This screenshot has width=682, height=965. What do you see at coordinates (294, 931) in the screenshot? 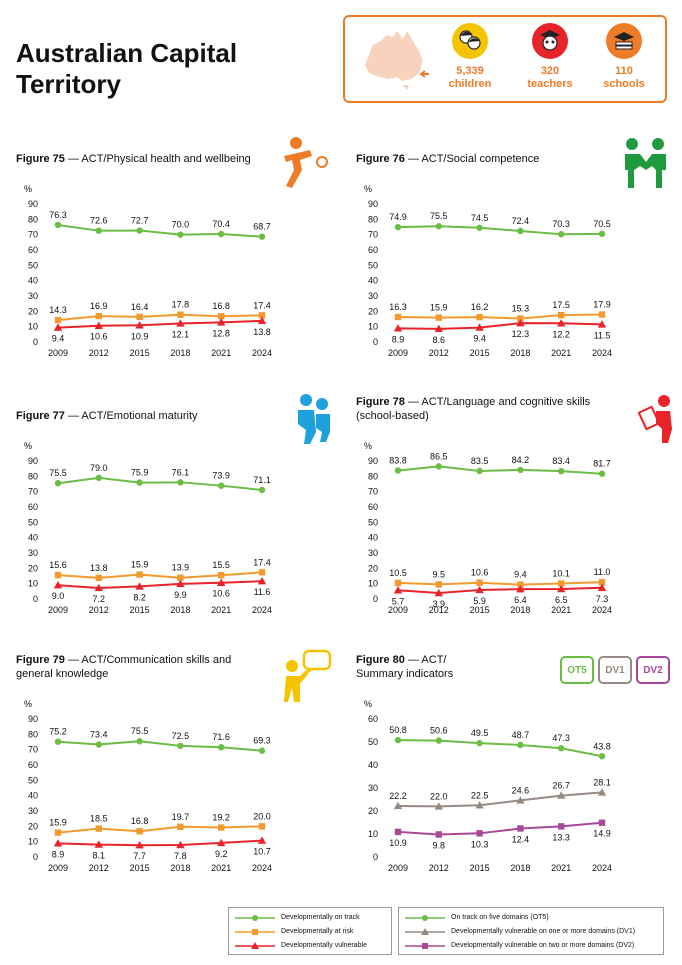
I see `legend-item-at-risk: Developmentally at risk` at bounding box center [294, 931].